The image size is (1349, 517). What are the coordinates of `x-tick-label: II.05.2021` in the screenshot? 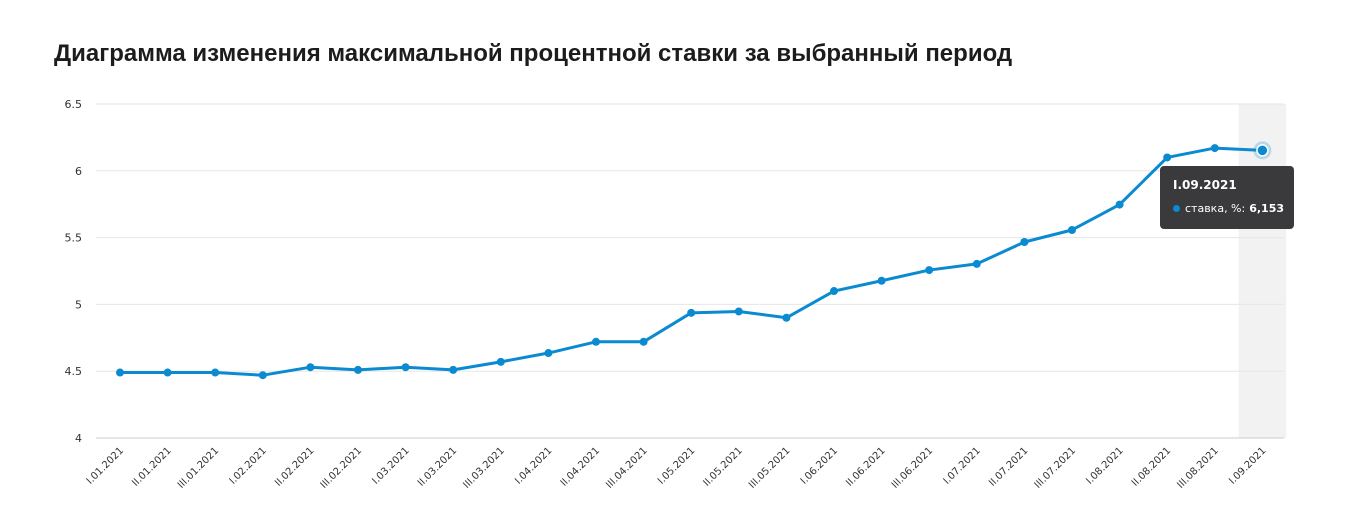 It's located at (722, 466).